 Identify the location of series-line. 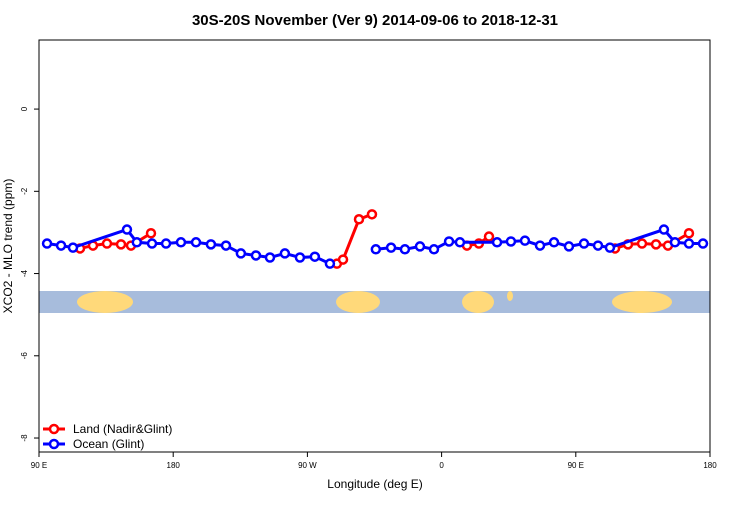
(384, 238).